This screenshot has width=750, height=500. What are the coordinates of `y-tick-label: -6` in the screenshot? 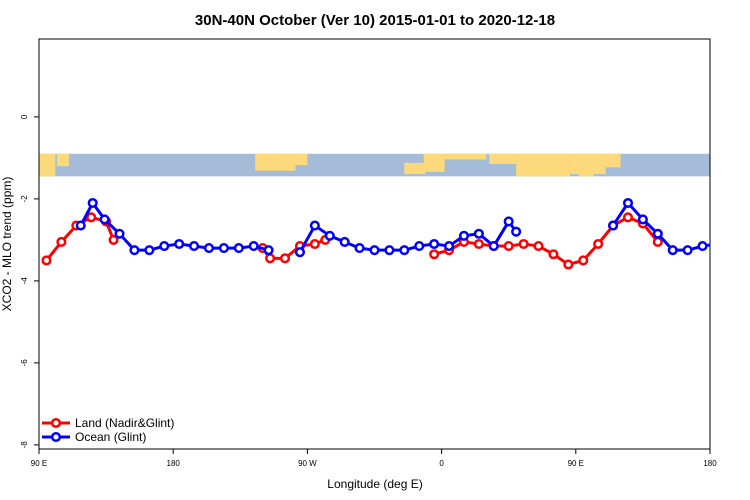 It's located at (24, 363).